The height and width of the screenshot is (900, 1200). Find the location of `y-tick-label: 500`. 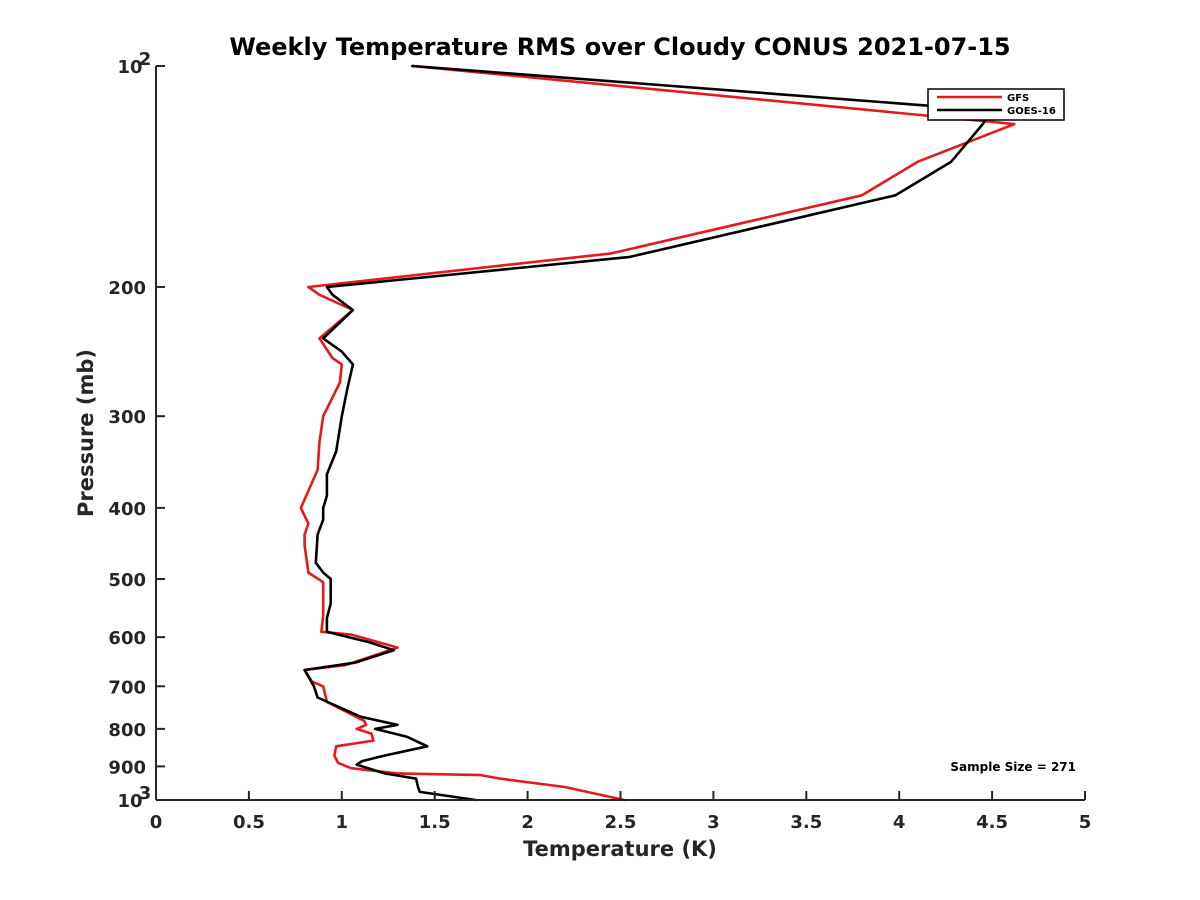

y-tick-label: 500 is located at coordinates (127, 580).